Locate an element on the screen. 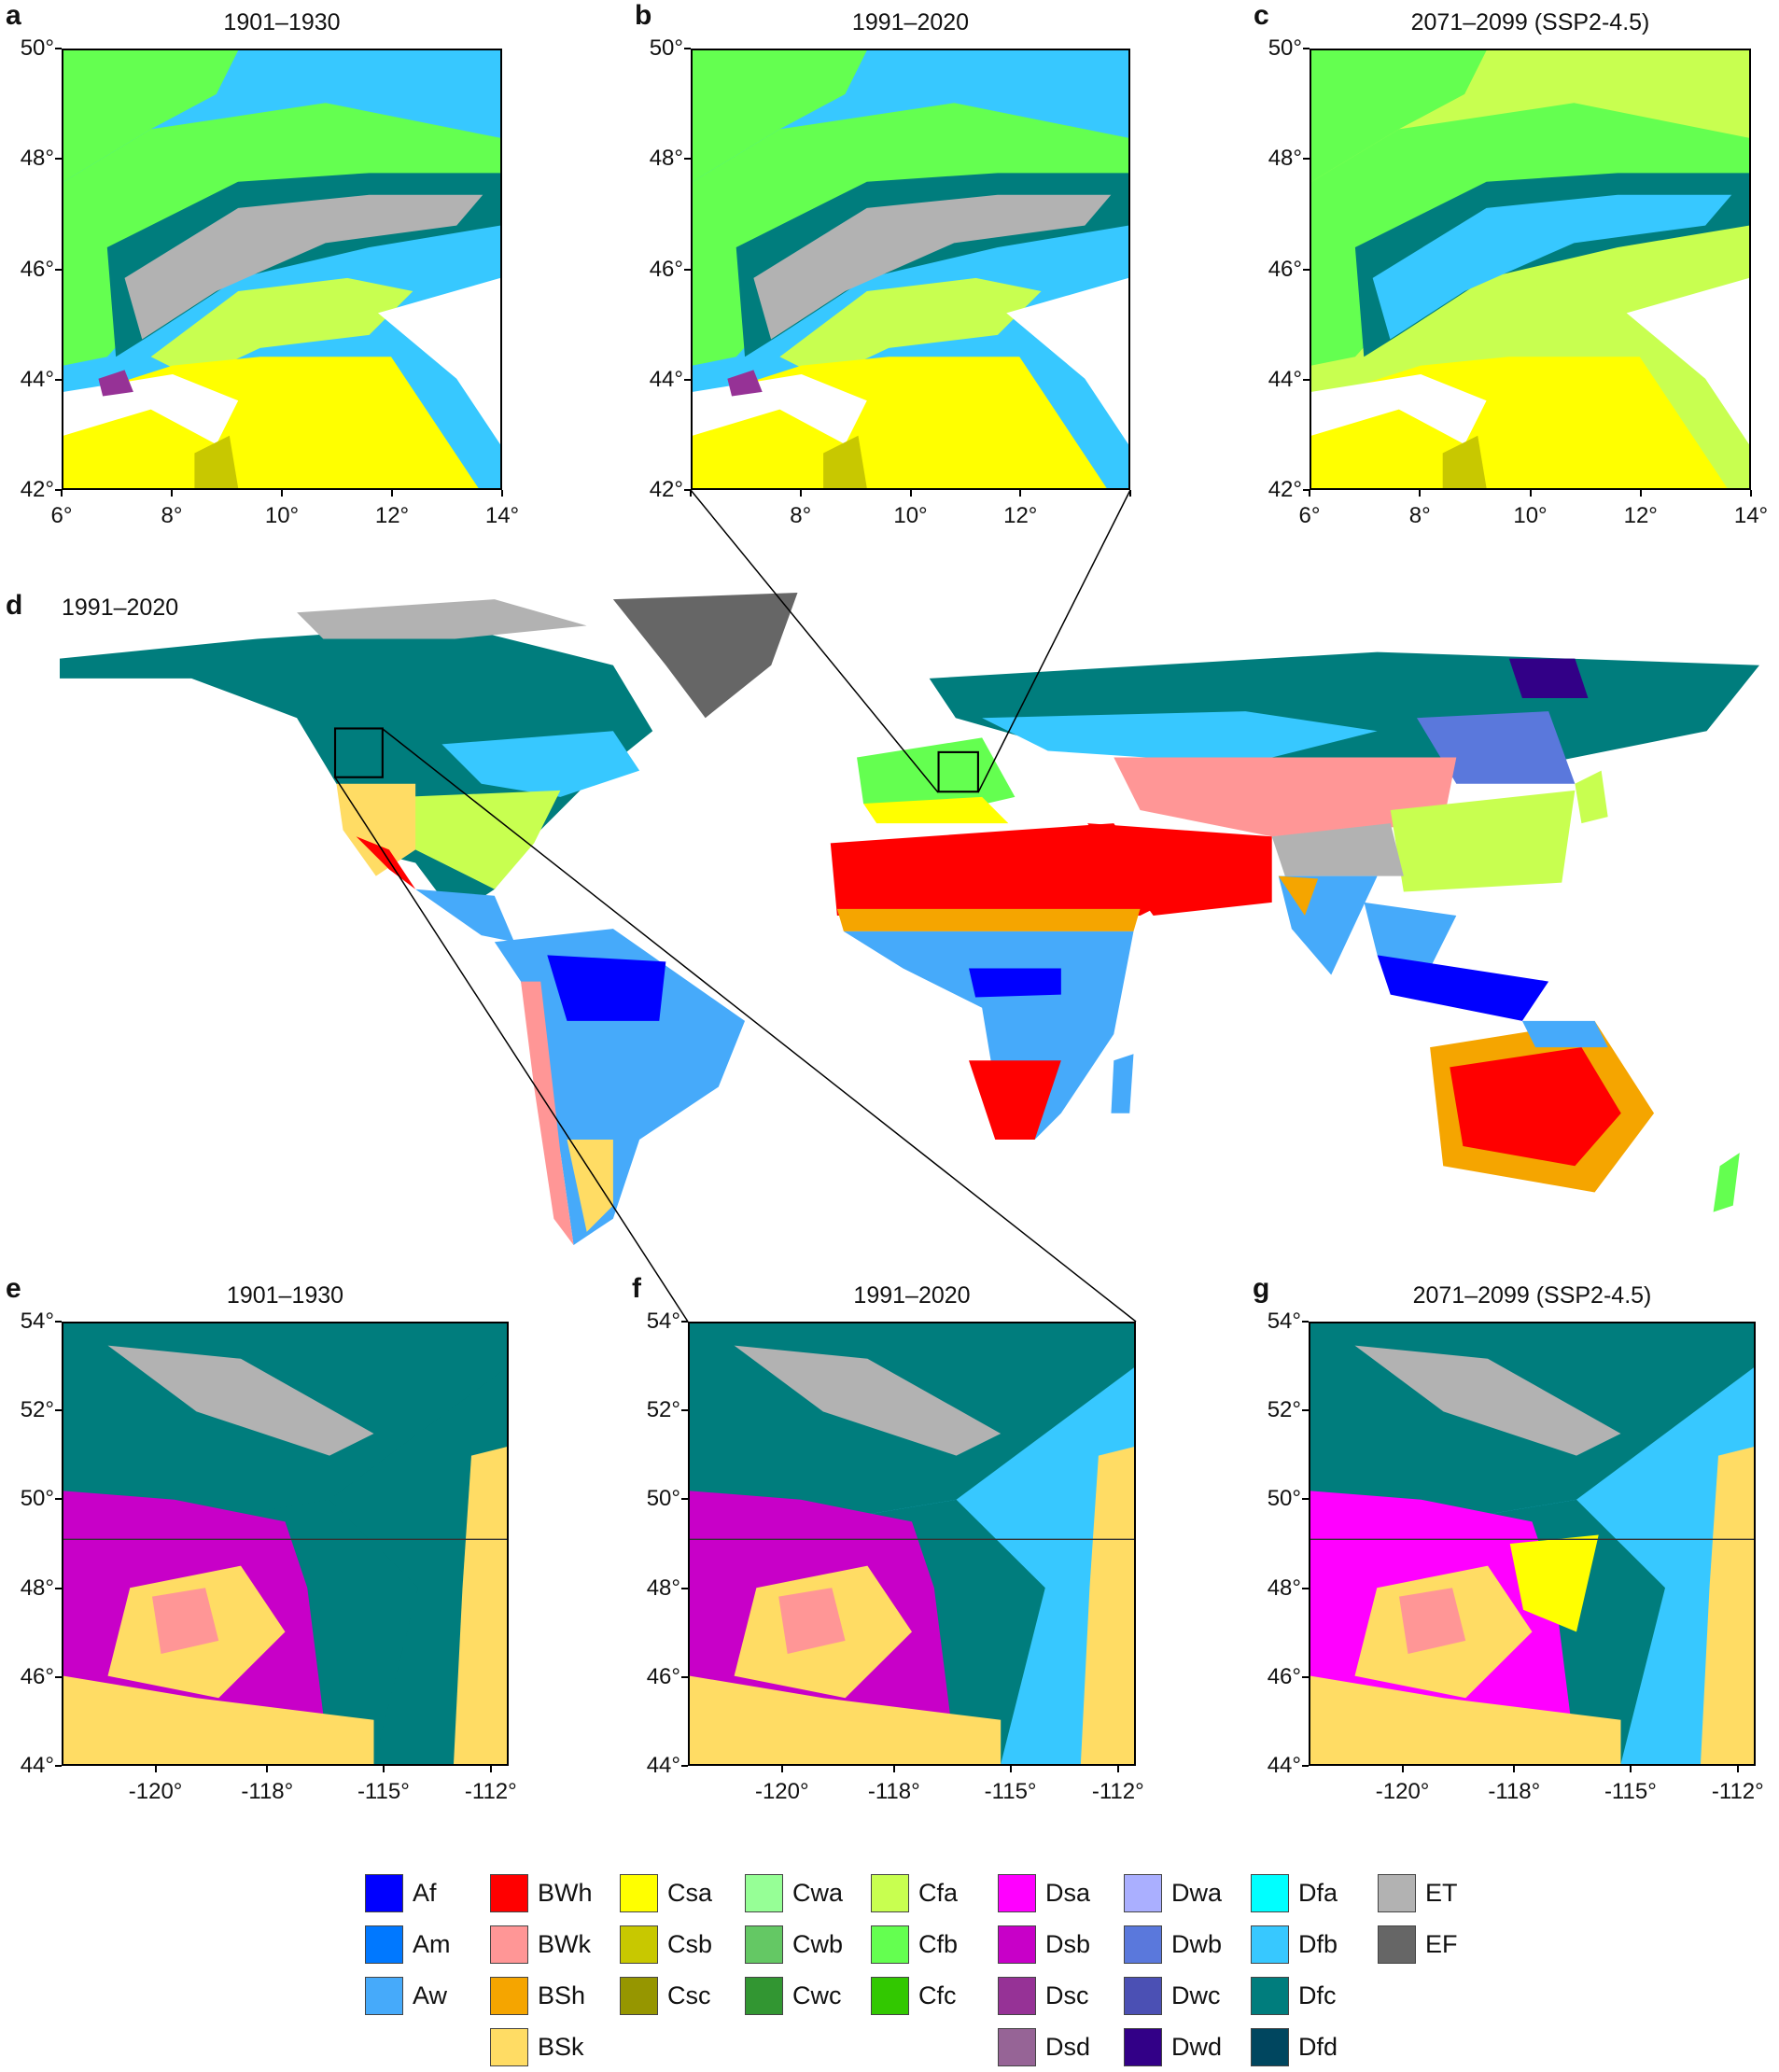 The image size is (1779, 2072). legend-label: Csb is located at coordinates (690, 1944).